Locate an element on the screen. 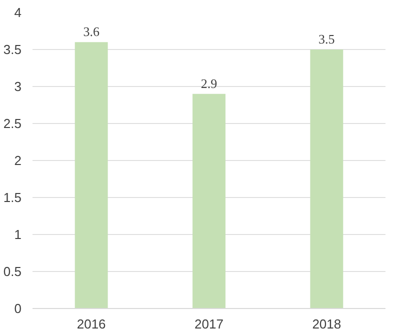  y-tick-label: 2 is located at coordinates (18, 160).